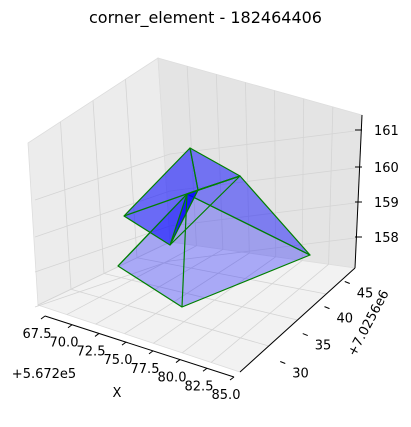  Describe the element at coordinates (386, 168) in the screenshot. I see `z-tick-label: 160` at that location.